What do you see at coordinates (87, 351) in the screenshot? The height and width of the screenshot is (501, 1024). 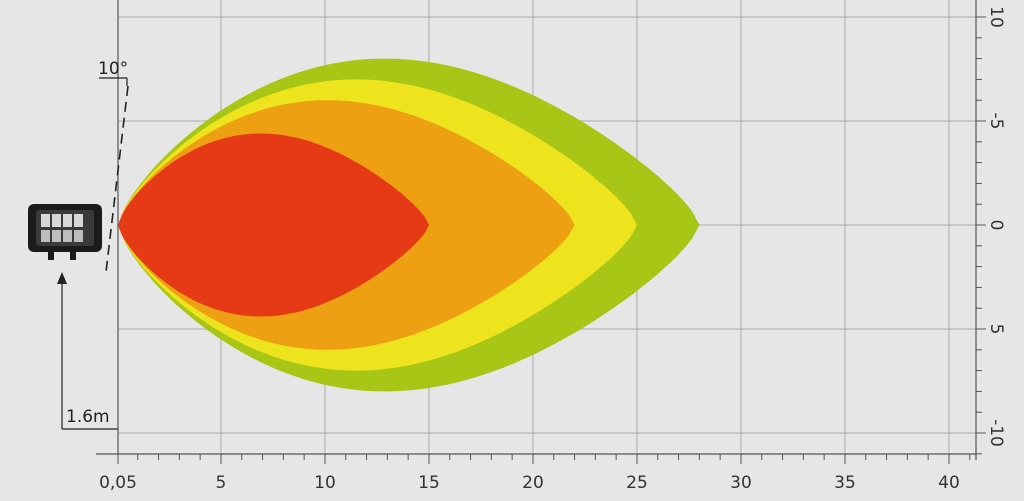 I see `height-annotation: 1.6m` at bounding box center [87, 351].